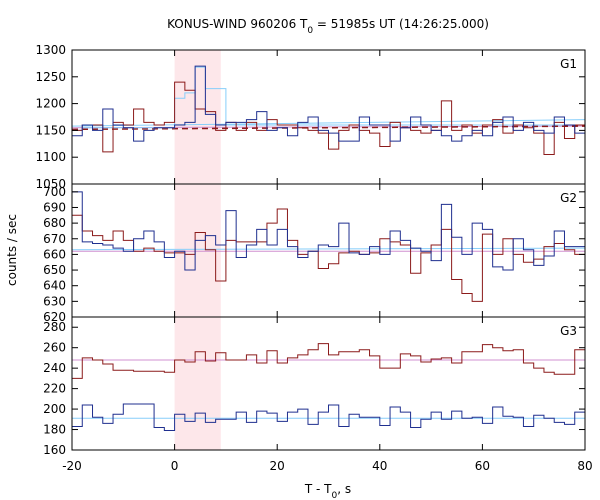  I want to click on ytick-label-g1-1: 1100, so click(50, 157).